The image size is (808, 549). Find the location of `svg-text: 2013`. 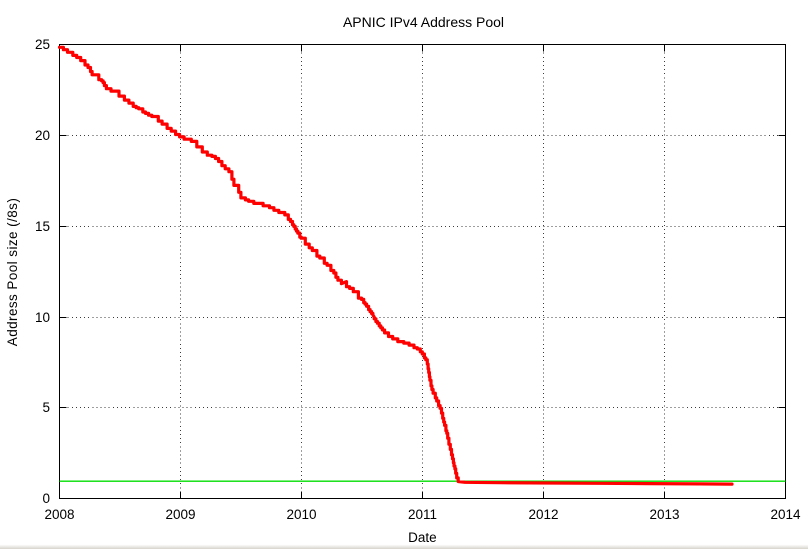

svg-text: 2013 is located at coordinates (664, 514).